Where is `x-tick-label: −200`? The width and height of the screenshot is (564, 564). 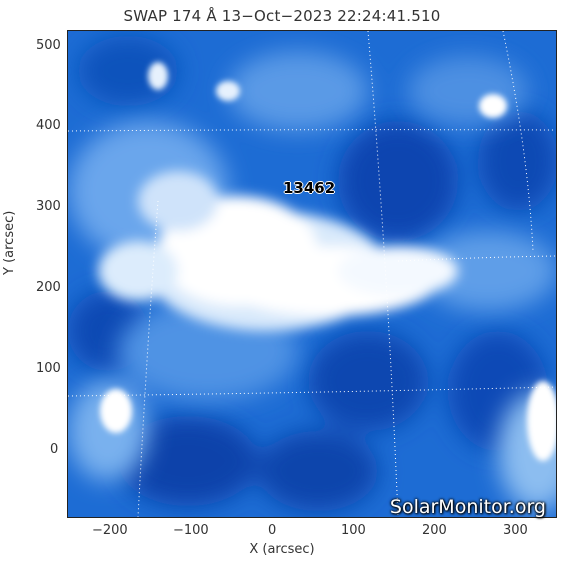 x-tick-label: −200 is located at coordinates (110, 530).